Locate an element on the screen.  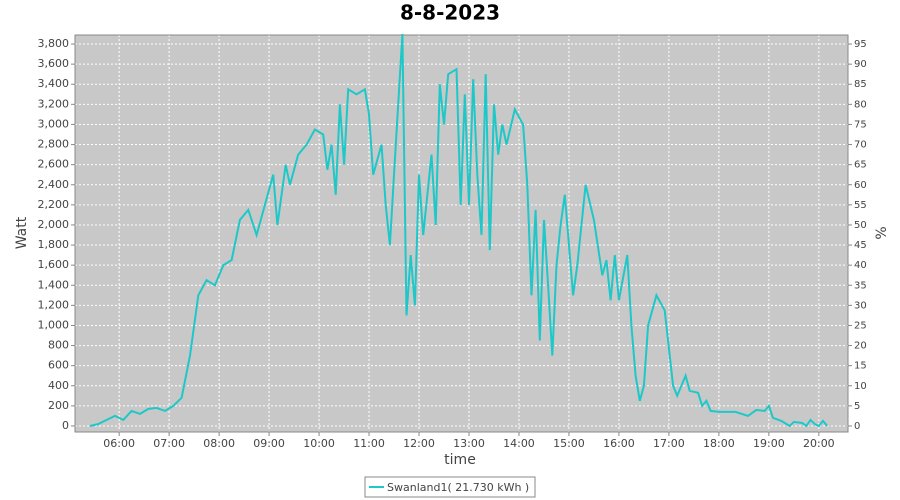
x-tick-label: 16:00 is located at coordinates (619, 443).